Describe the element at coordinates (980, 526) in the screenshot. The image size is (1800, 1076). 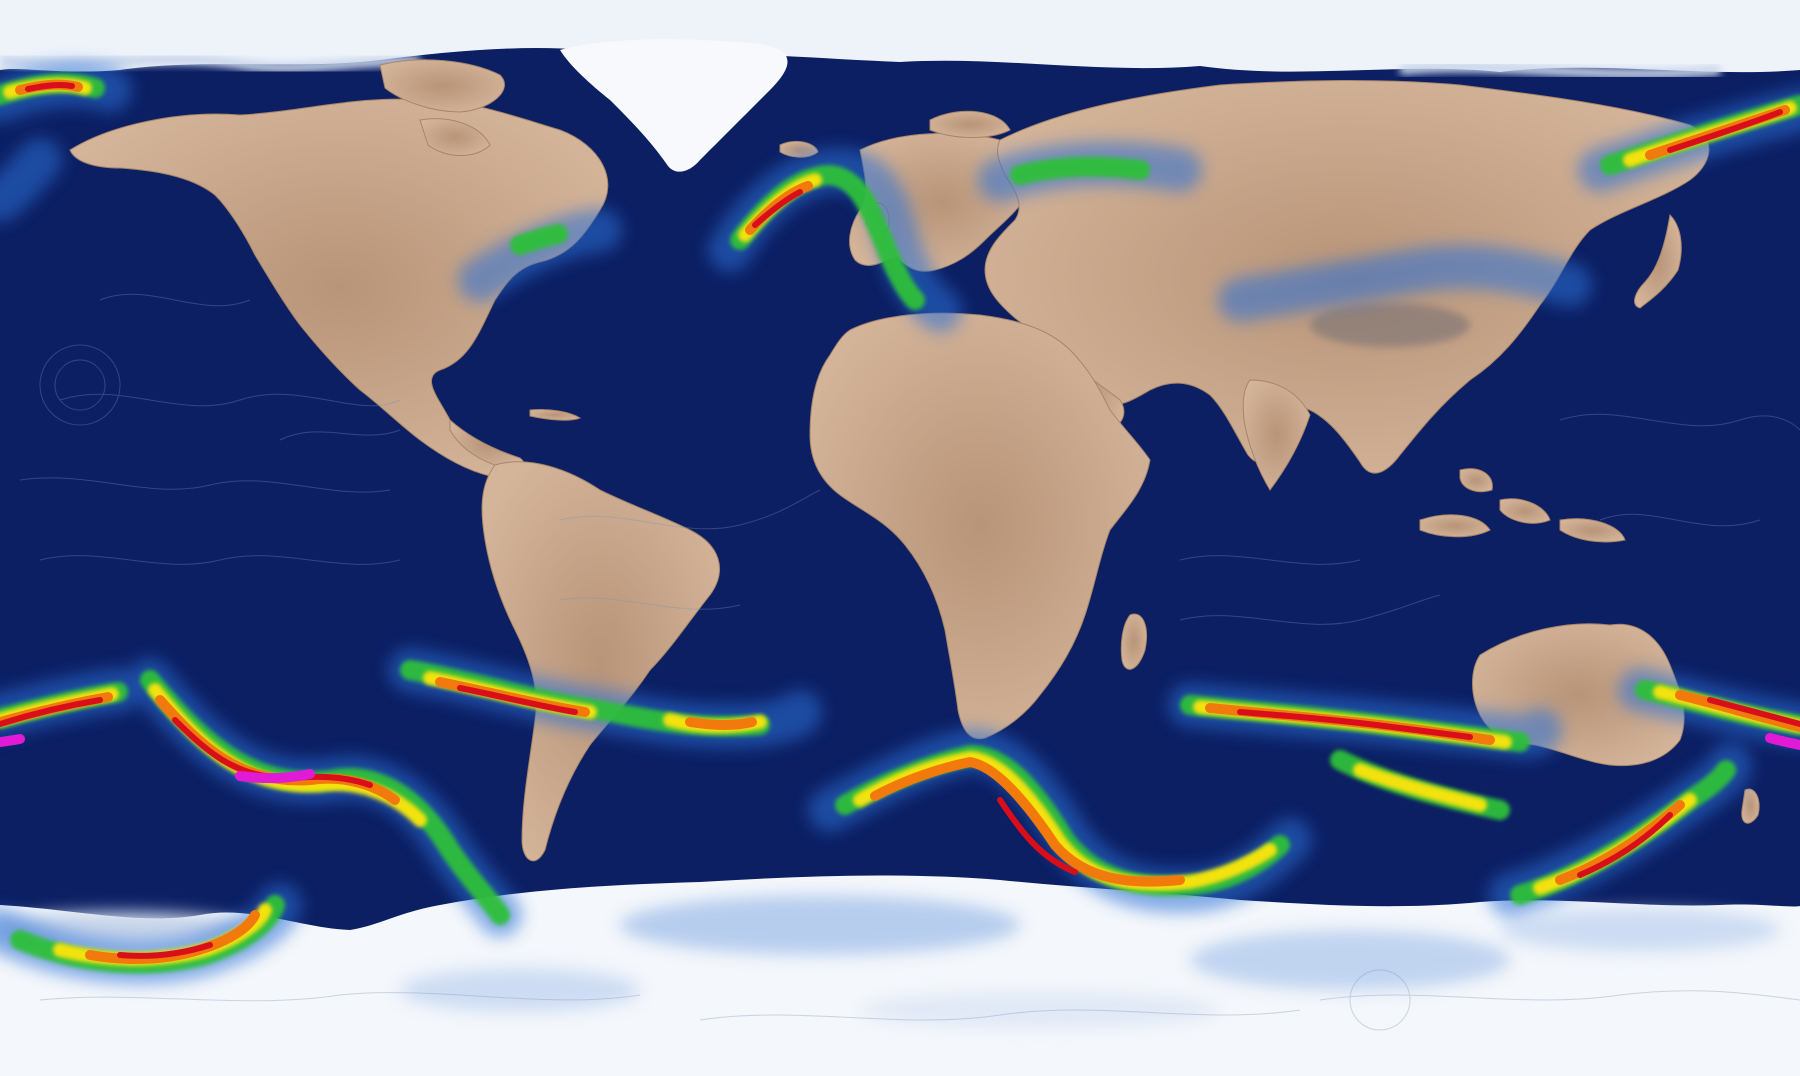
I see `africa` at that location.